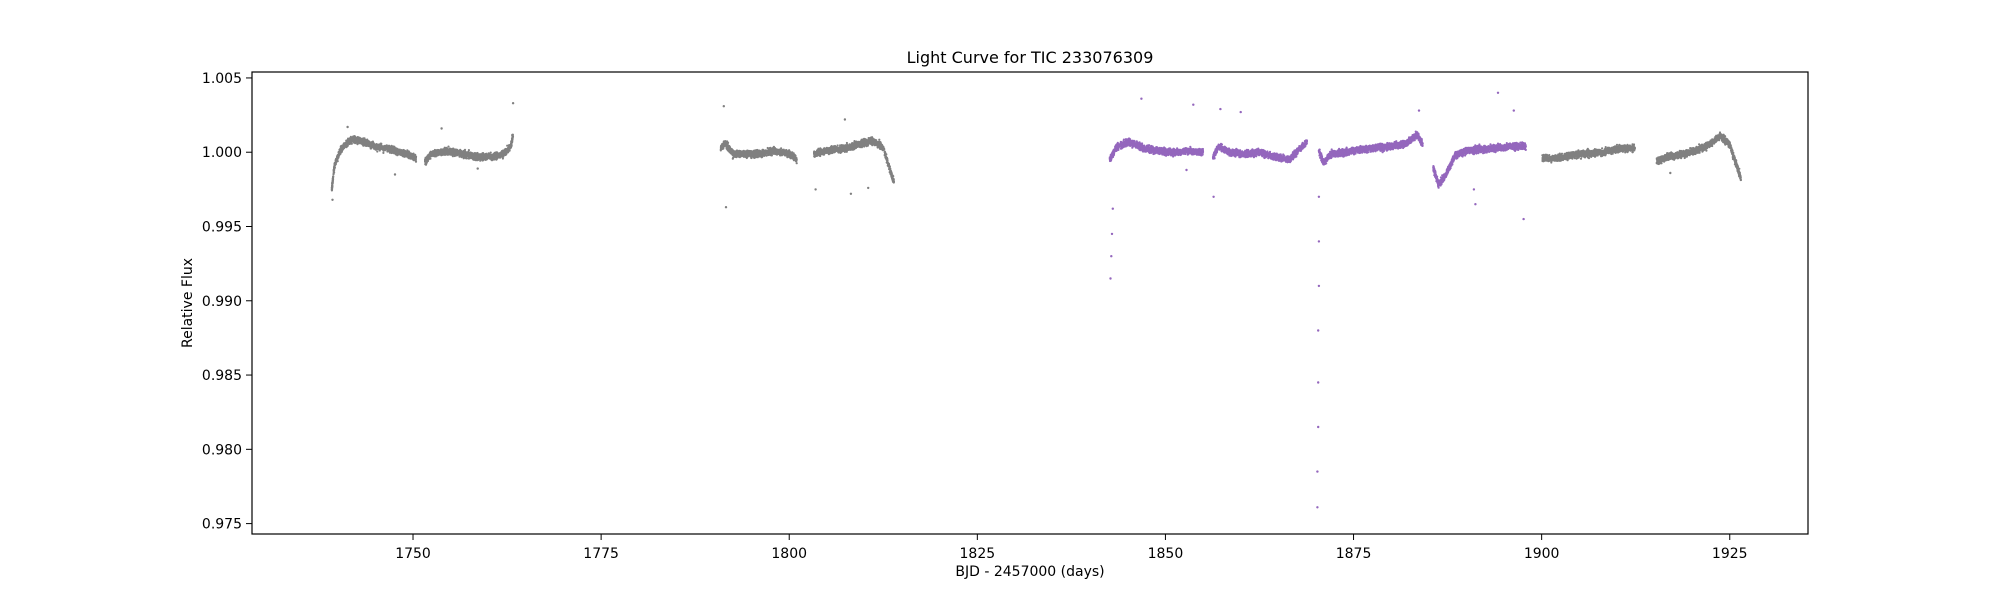  I want to click on chart-title: Light Curve for TIC 233076309, so click(1030, 57).